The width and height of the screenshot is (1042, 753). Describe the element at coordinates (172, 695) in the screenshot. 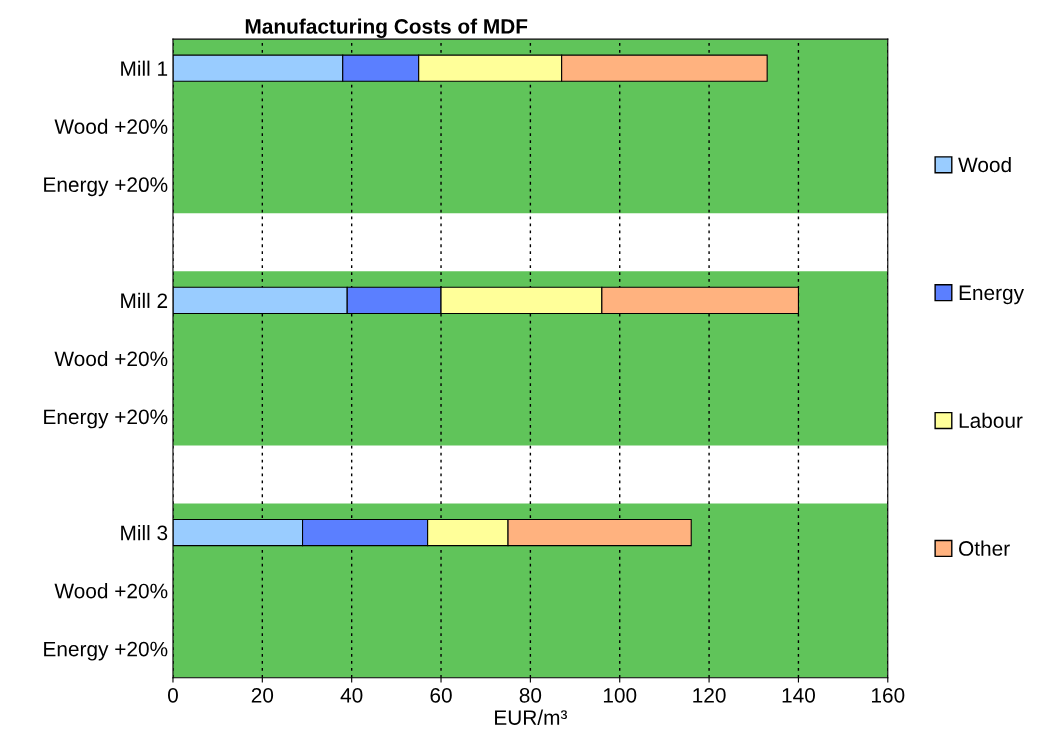

I see `x-tick-label: 0` at that location.